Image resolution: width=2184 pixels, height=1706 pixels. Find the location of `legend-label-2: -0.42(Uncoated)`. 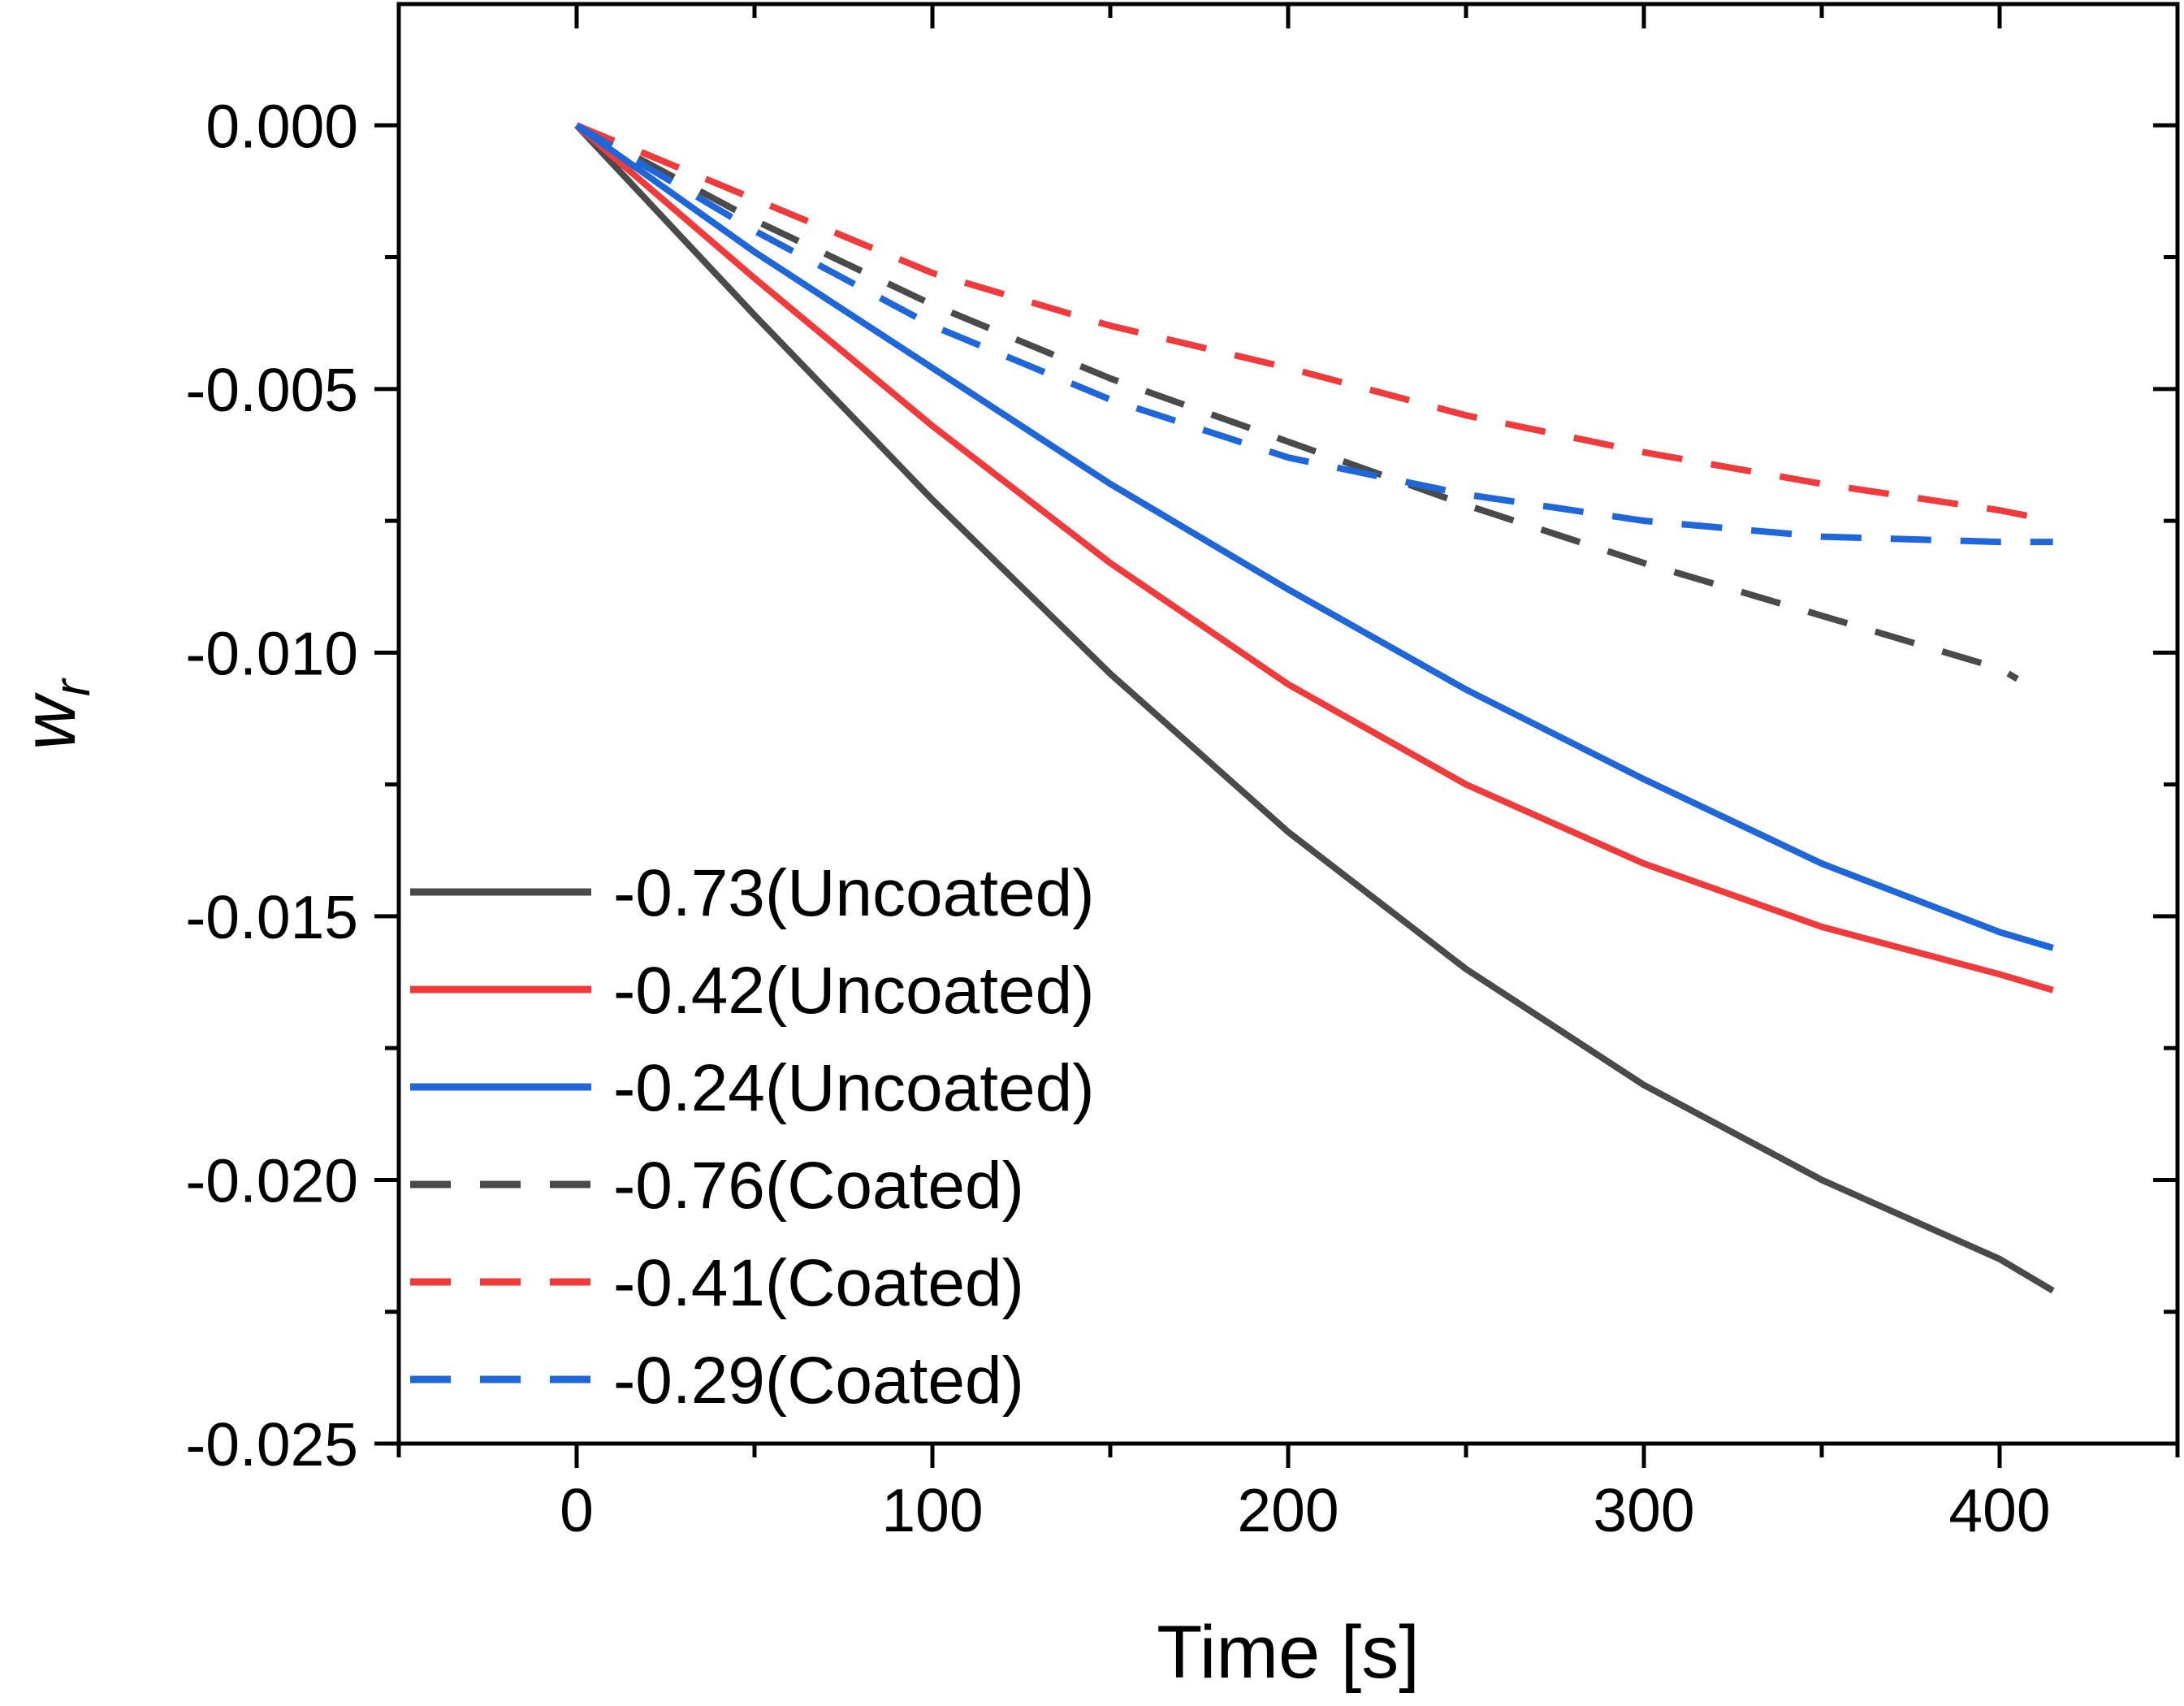

legend-label-2: -0.42(Uncoated) is located at coordinates (854, 991).